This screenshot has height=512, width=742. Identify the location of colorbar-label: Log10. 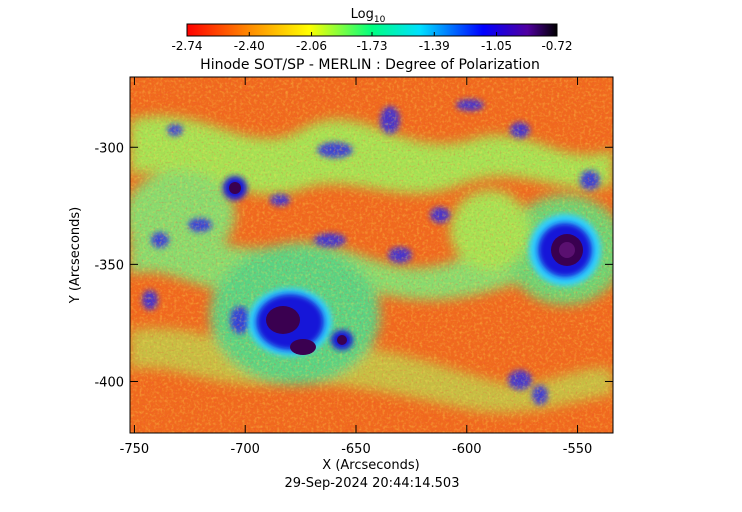
(368, 16).